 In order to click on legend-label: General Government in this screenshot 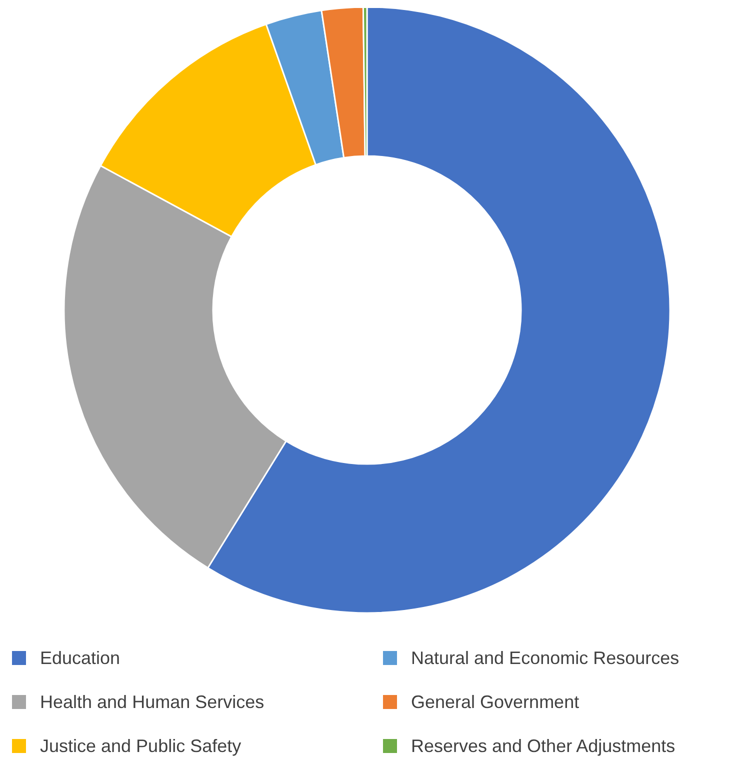, I will do `click(495, 702)`.